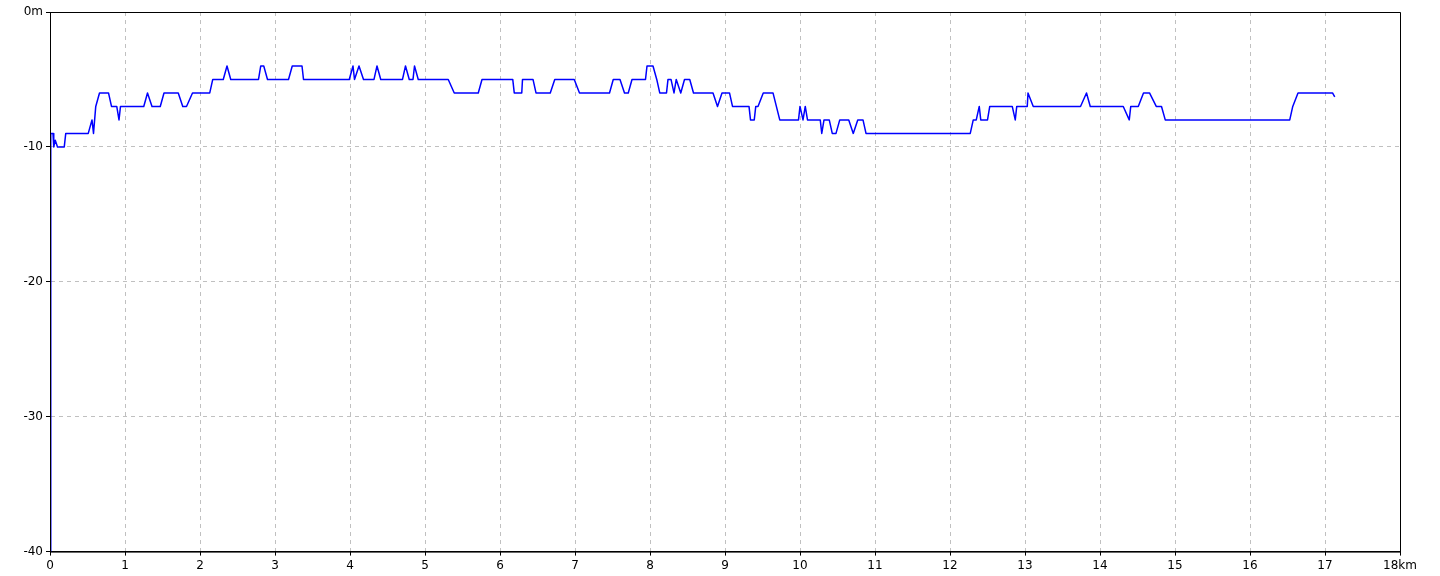 This screenshot has width=1440, height=576. Describe the element at coordinates (33, 415) in the screenshot. I see `y-tick-label: -30` at that location.